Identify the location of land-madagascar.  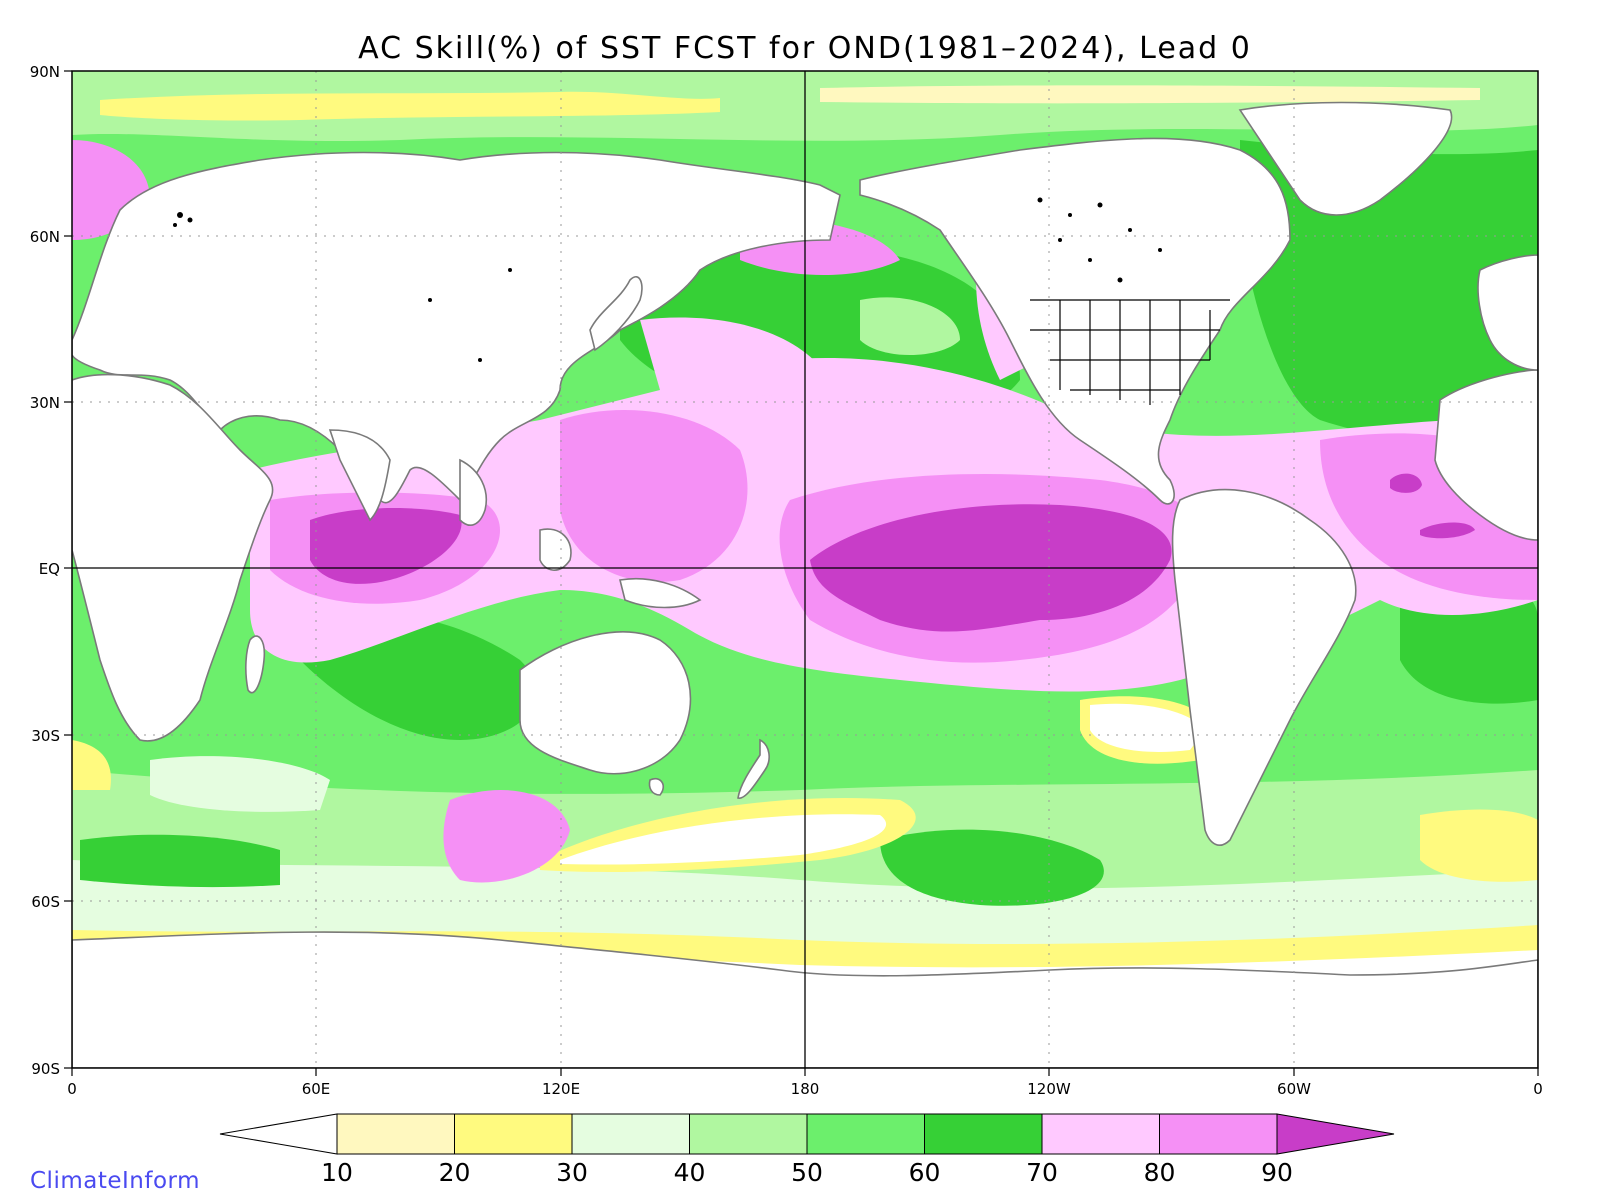
(255, 664).